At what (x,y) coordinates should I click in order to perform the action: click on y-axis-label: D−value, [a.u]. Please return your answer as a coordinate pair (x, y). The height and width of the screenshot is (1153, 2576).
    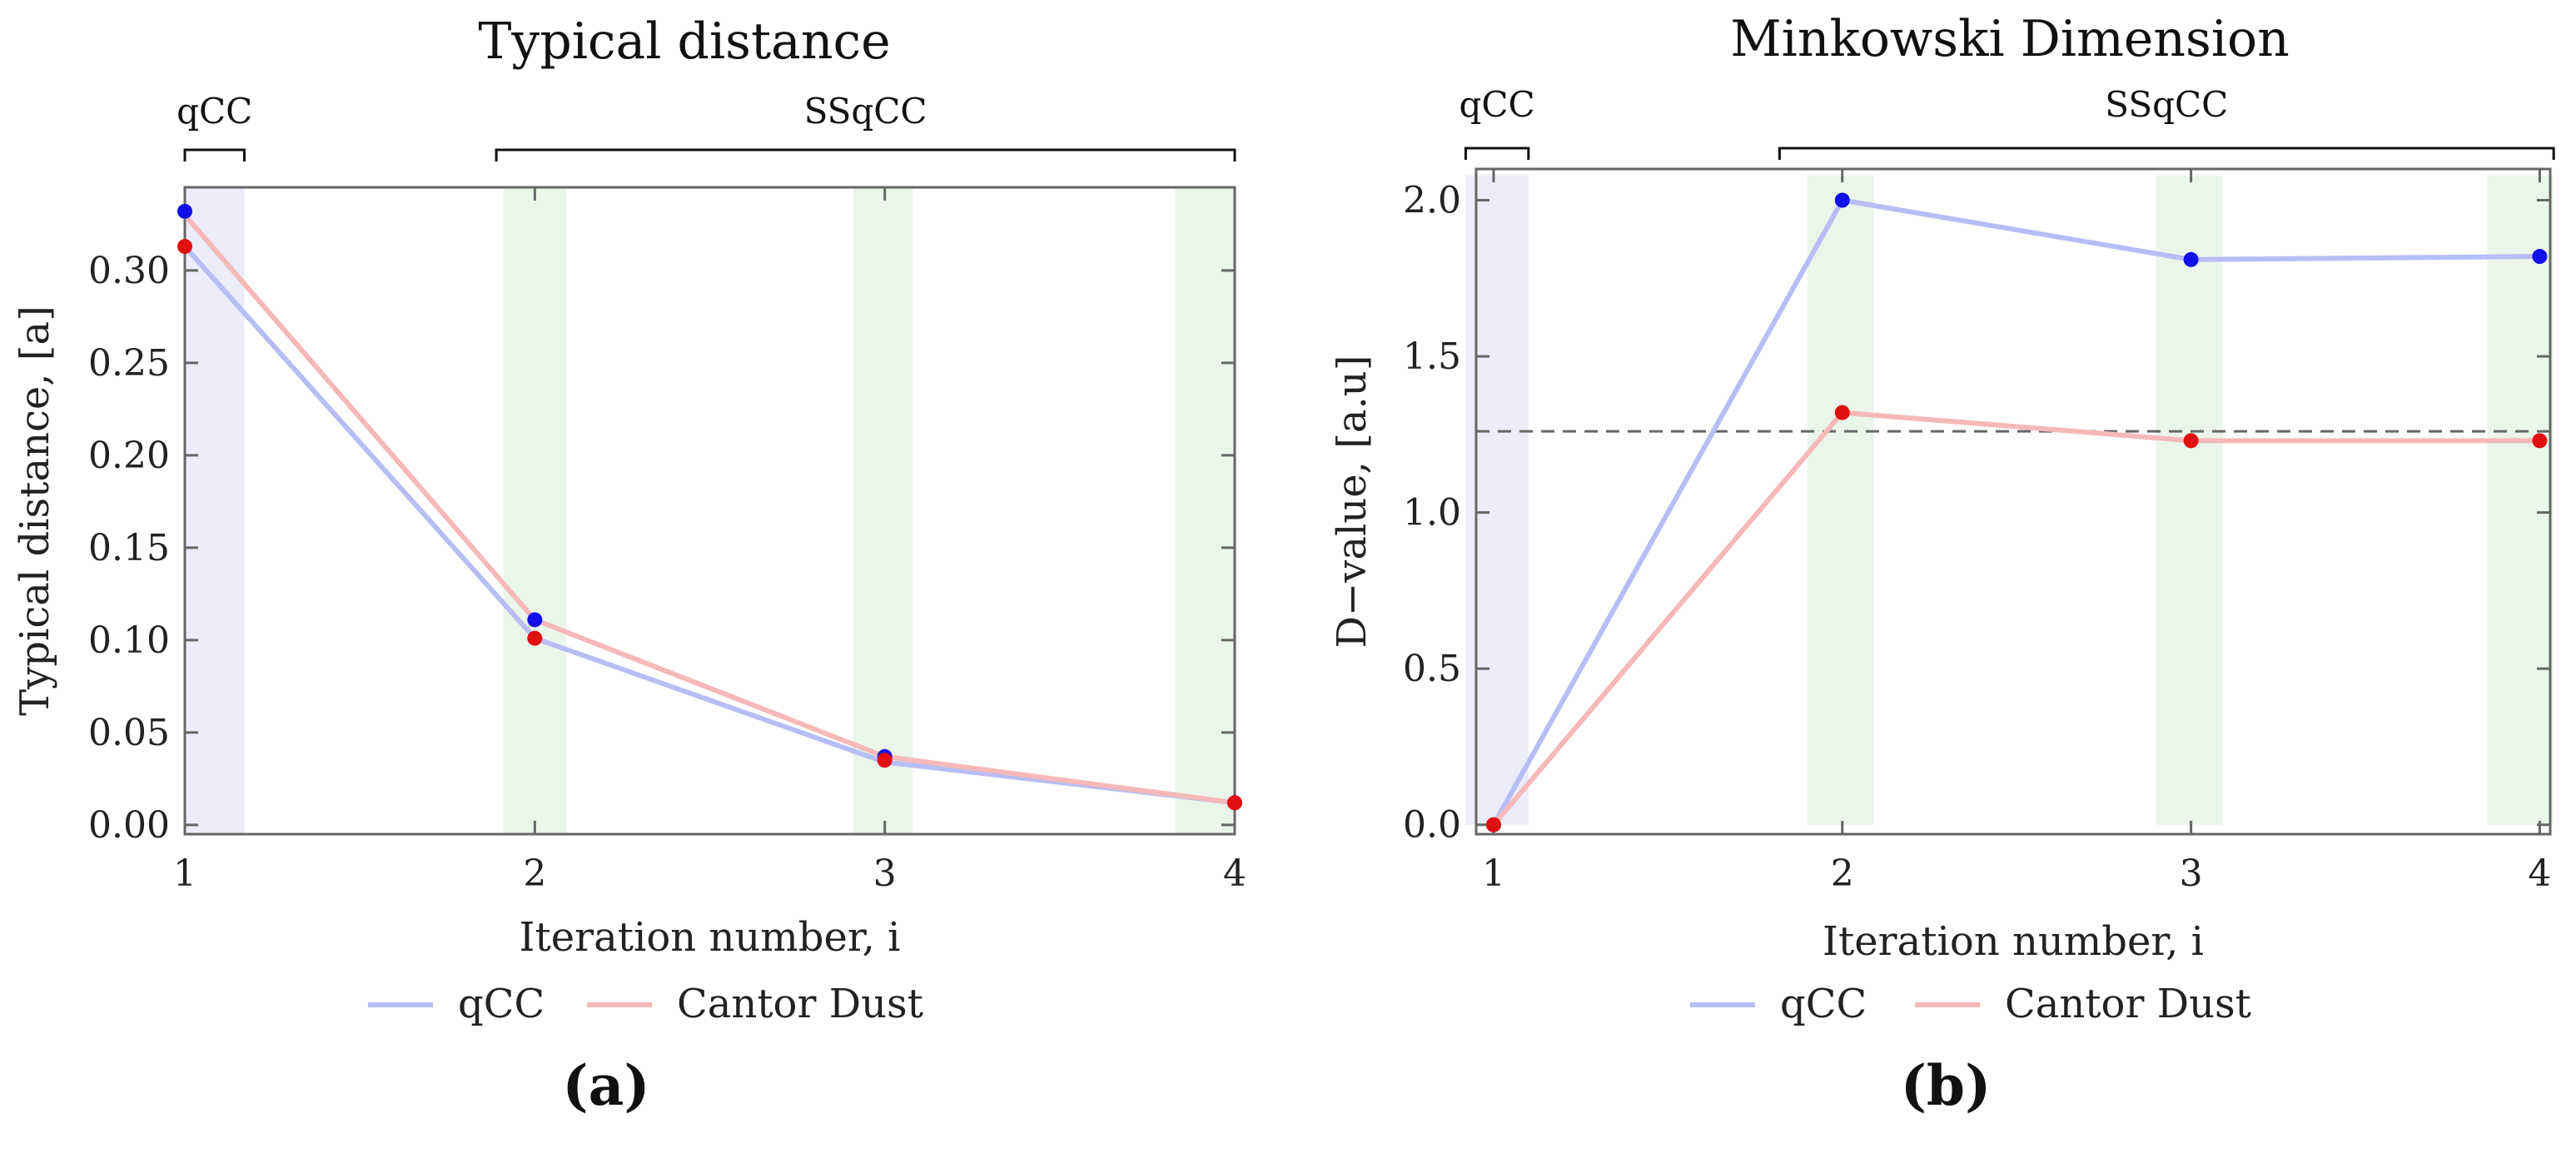
    Looking at the image, I should click on (1352, 502).